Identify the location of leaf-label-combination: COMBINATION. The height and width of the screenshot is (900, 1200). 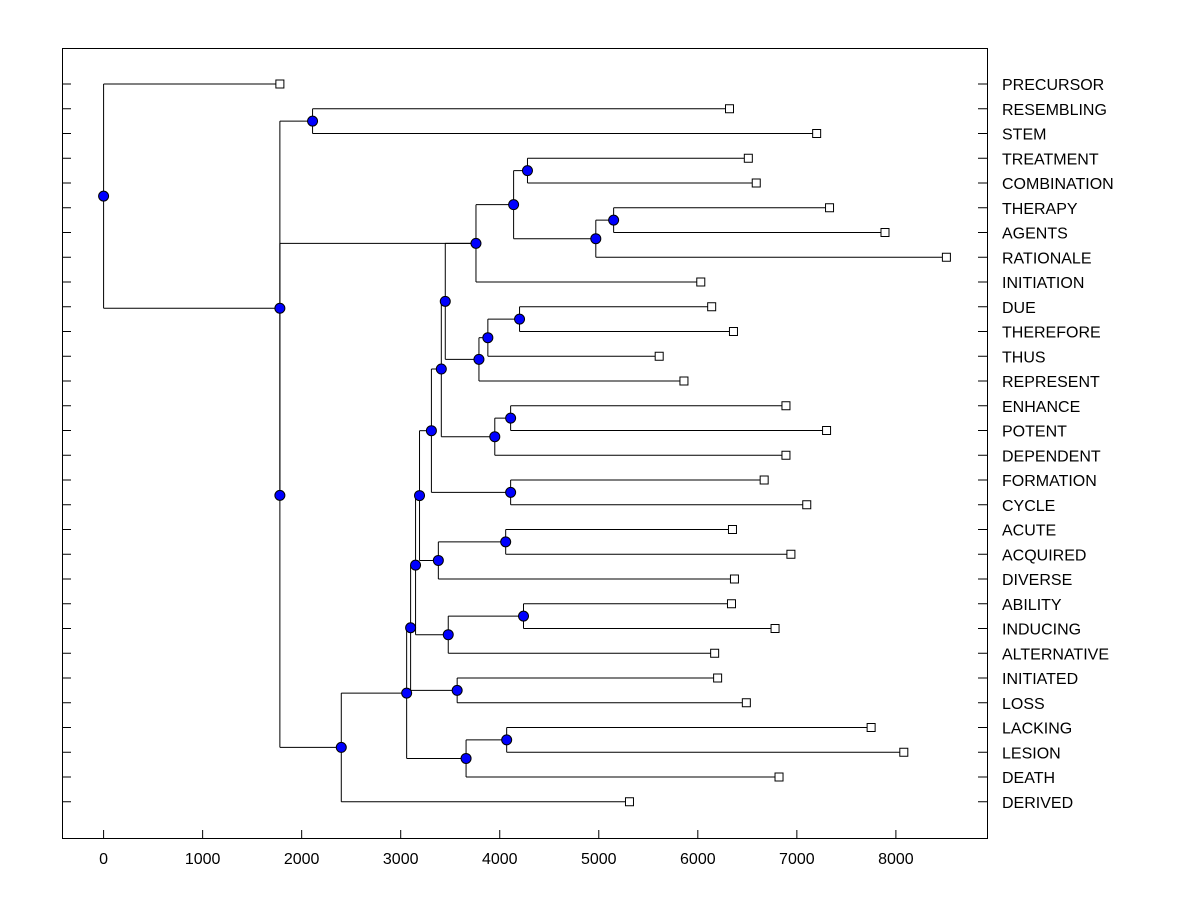
(1058, 184).